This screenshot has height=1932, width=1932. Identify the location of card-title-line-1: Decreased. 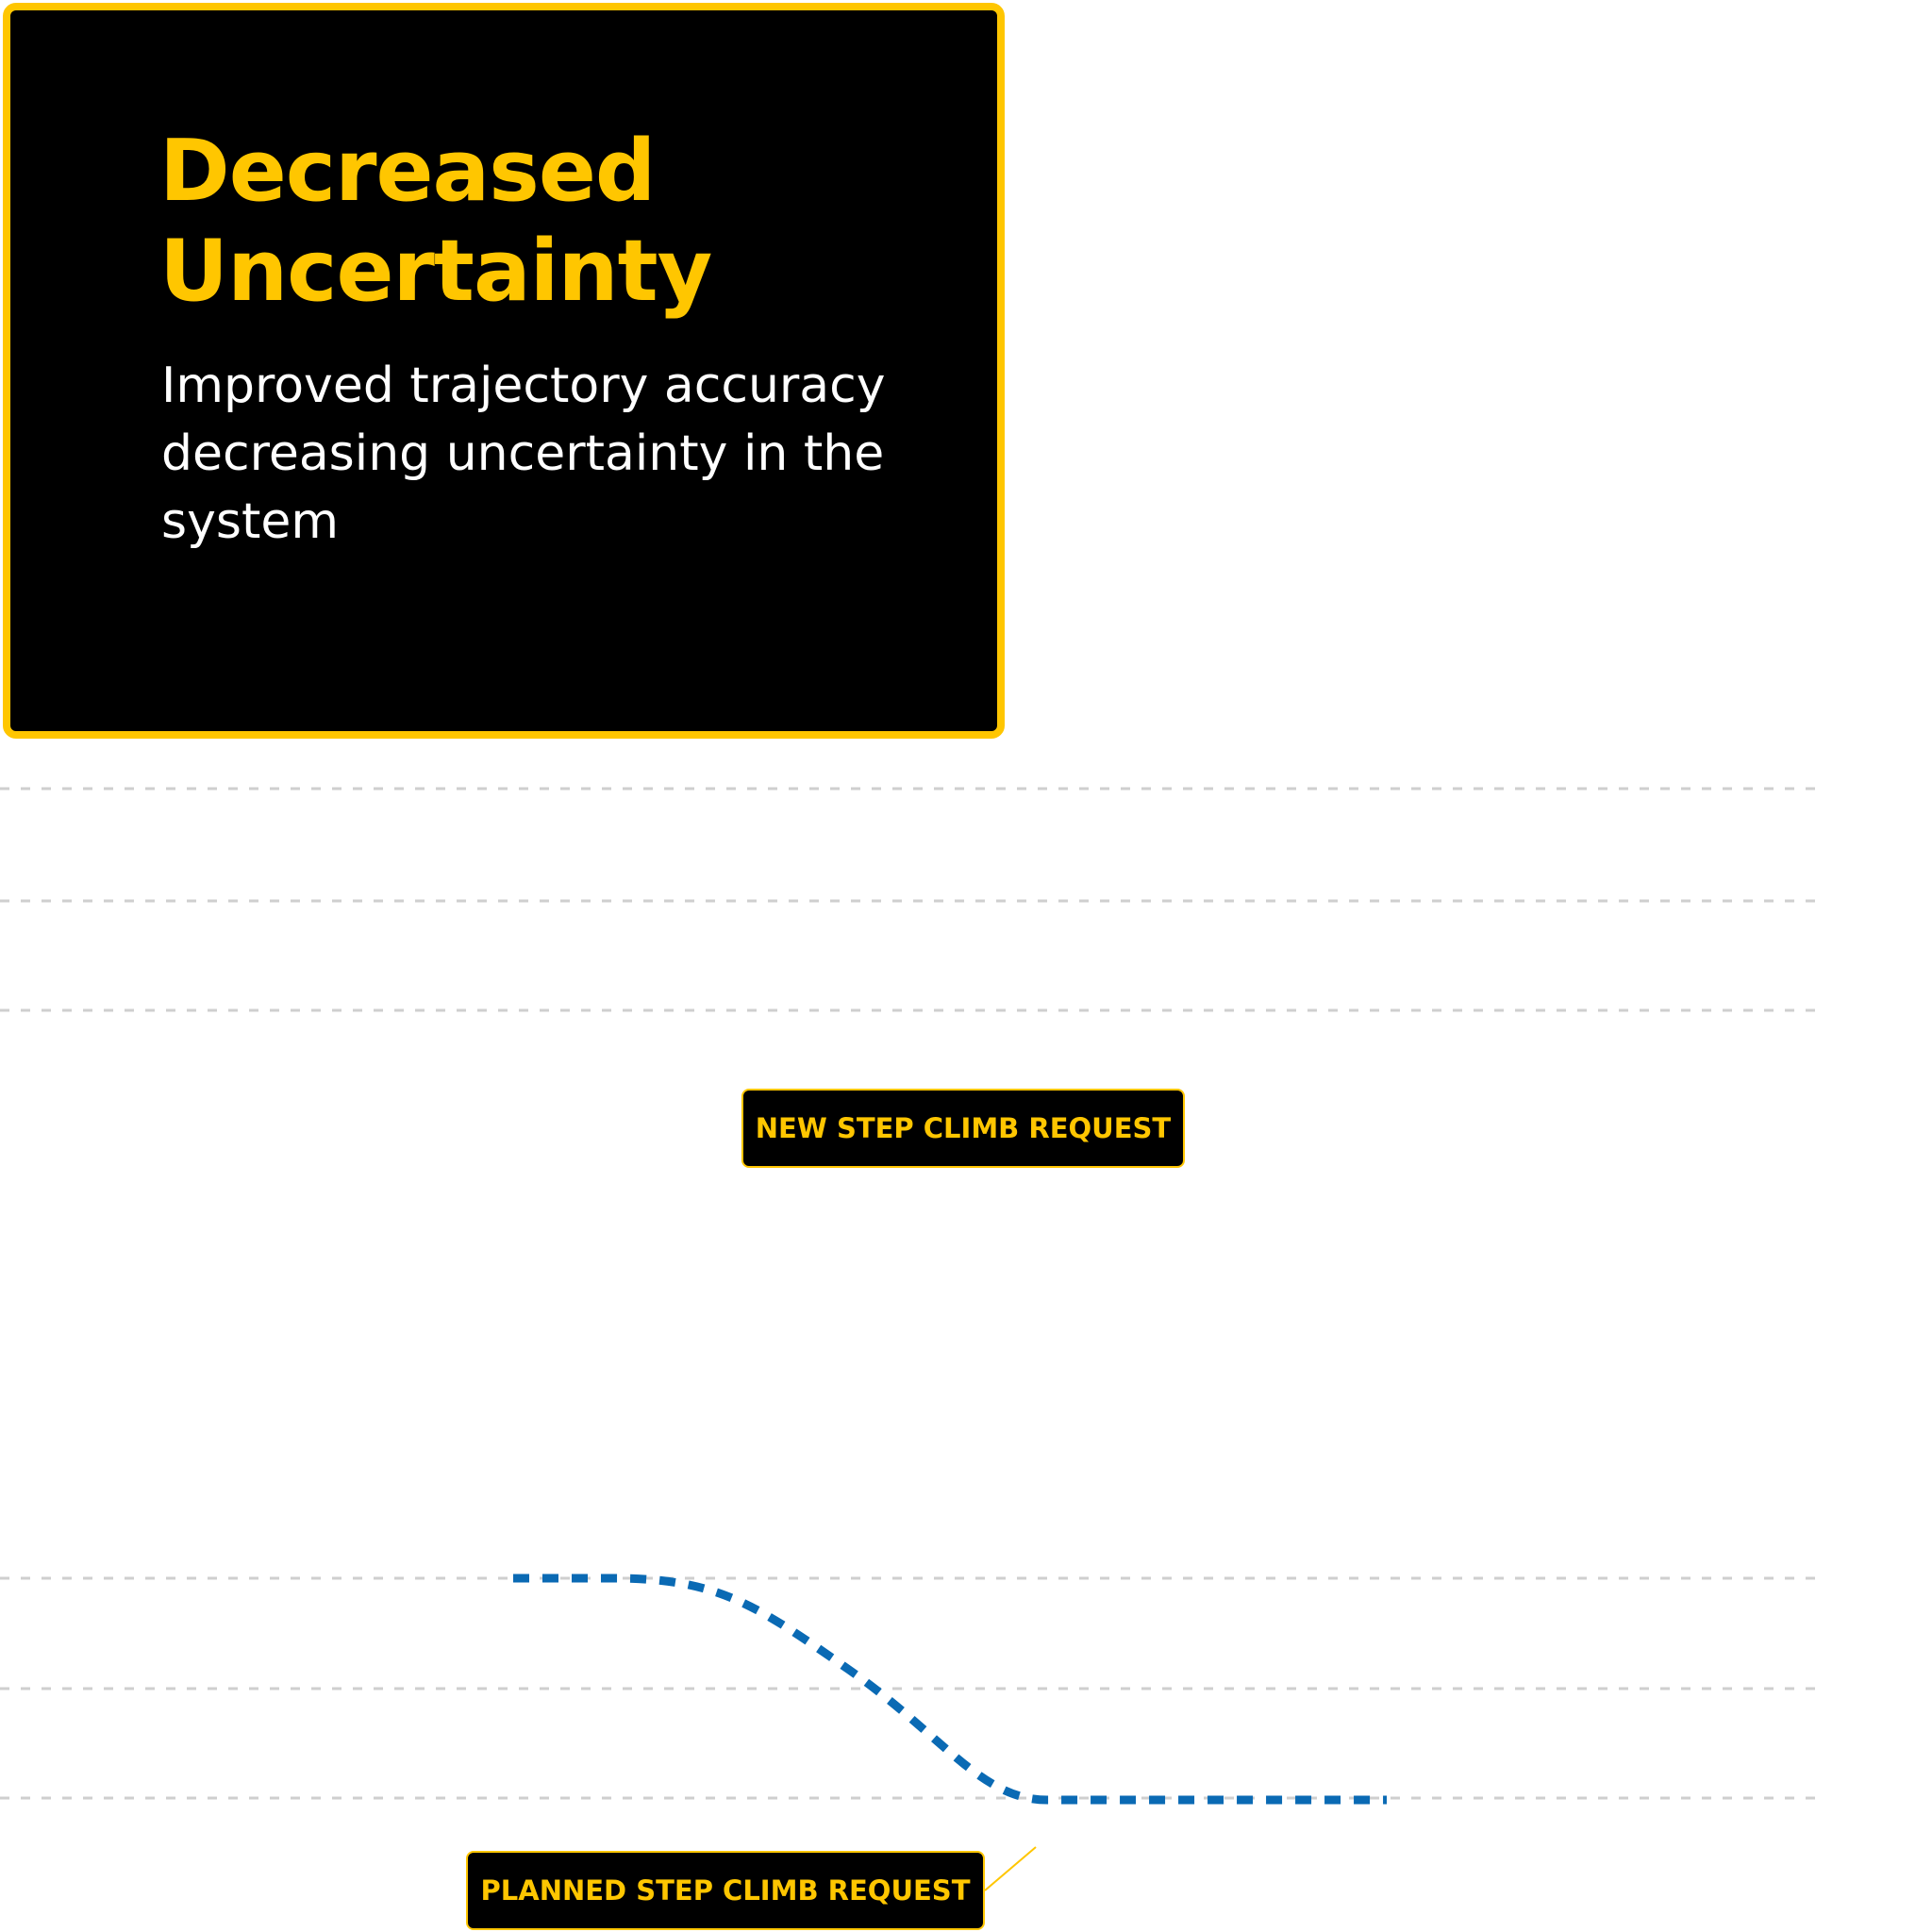
(407, 171).